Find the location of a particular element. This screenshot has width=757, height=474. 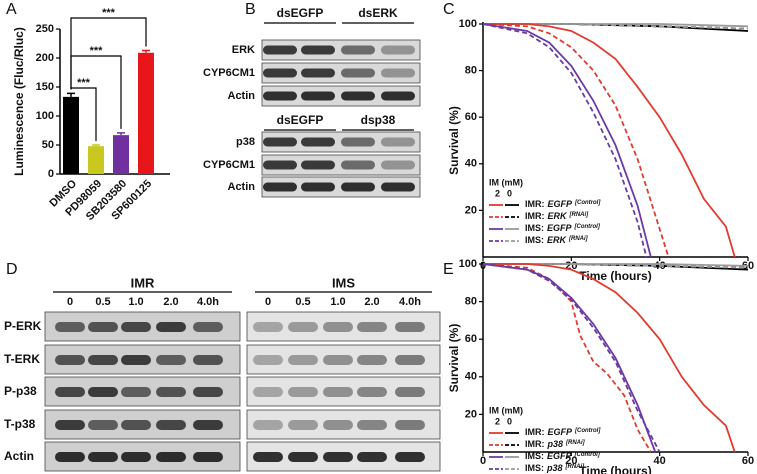

significance-bracket is located at coordinates (108, 53).